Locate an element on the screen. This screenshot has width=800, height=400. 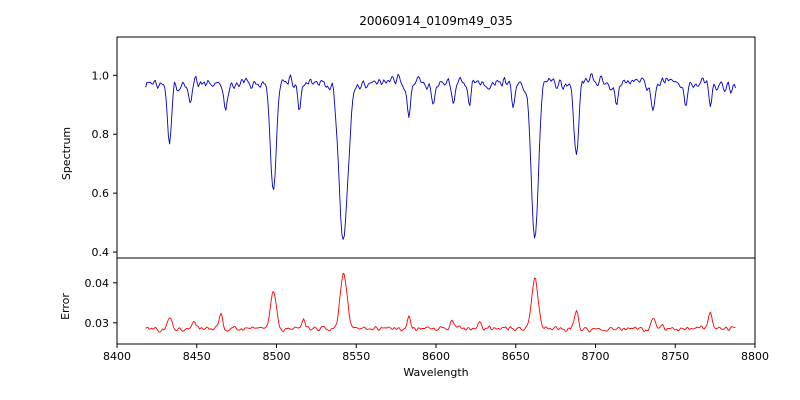
y-tick-label: 0.04 is located at coordinates (97, 283).